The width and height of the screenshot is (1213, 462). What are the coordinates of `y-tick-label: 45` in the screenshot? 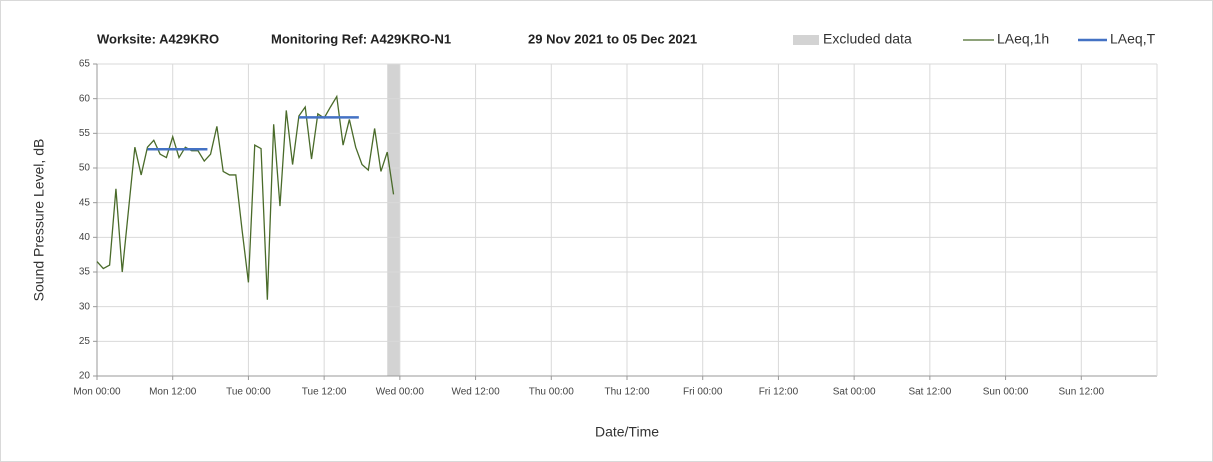 It's located at (85, 202).